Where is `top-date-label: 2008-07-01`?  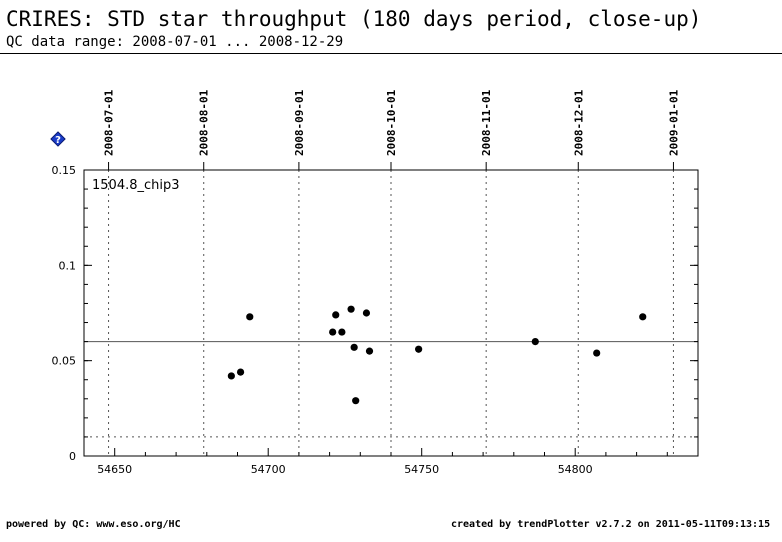
top-date-label: 2008-07-01 is located at coordinates (109, 122).